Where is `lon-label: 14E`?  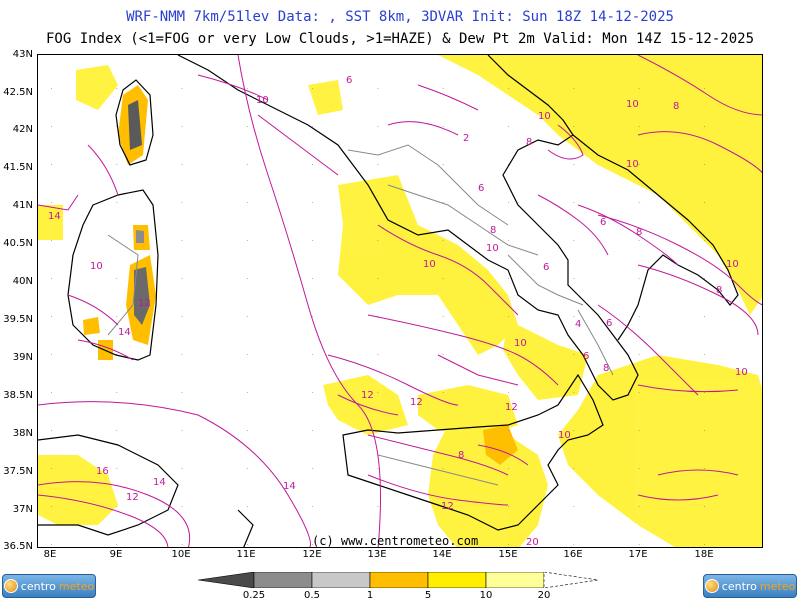
lon-label: 14E is located at coordinates (442, 554).